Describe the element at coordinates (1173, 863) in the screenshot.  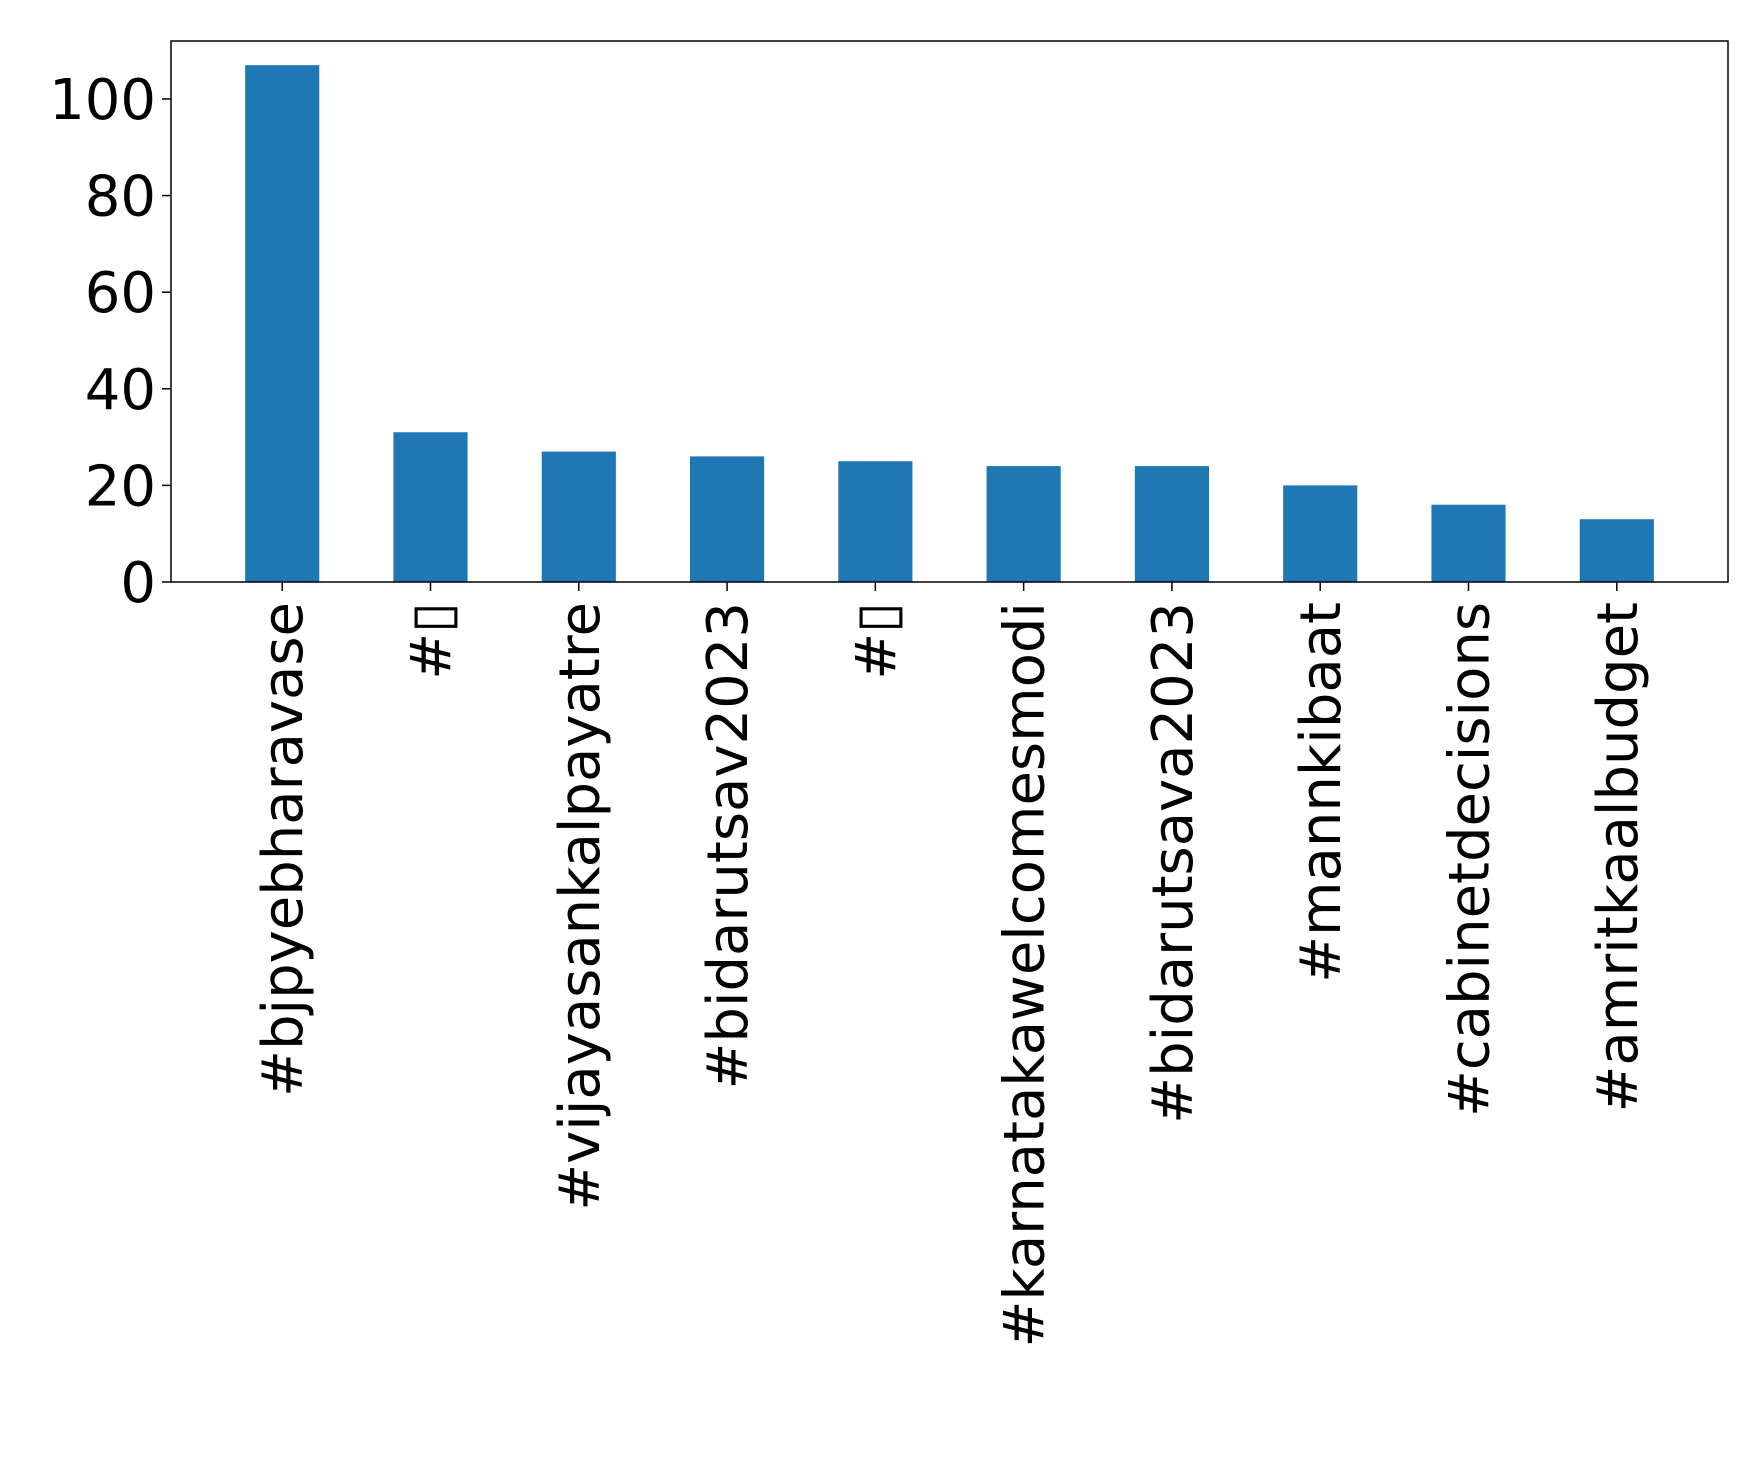
I see `x-tick-label-6: #bidarutsava2023` at that location.